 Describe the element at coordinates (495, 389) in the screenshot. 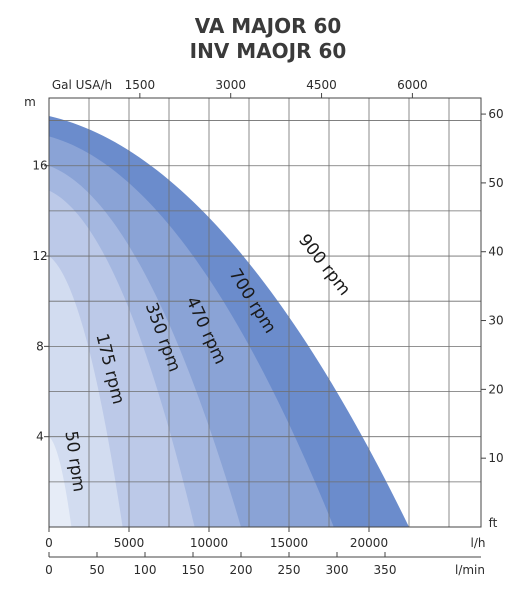

I see `right-tick-label: 20` at that location.